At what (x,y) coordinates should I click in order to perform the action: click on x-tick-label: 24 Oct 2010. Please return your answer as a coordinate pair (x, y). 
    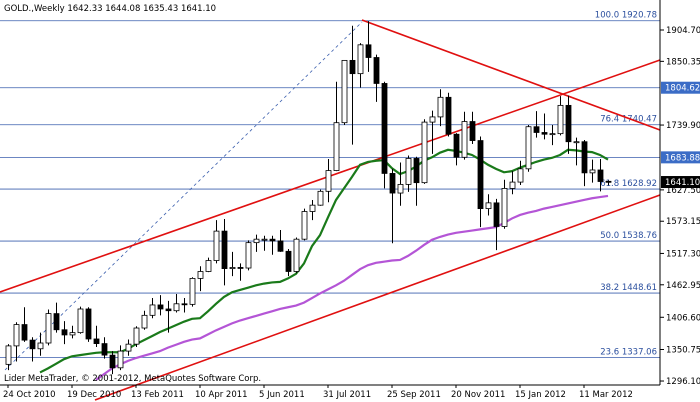
    Looking at the image, I should click on (29, 395).